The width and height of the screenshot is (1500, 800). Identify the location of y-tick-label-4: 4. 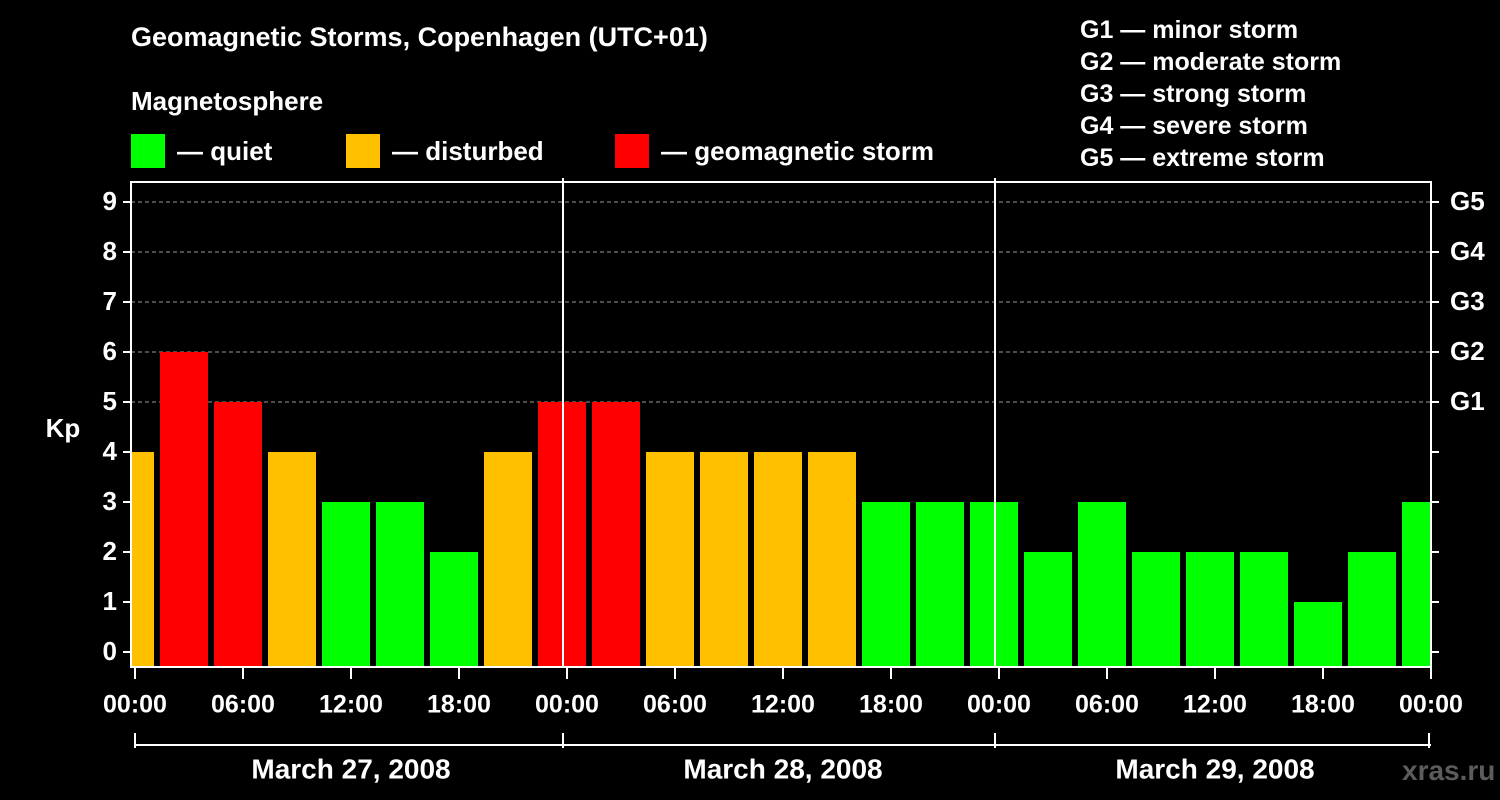
(110, 451).